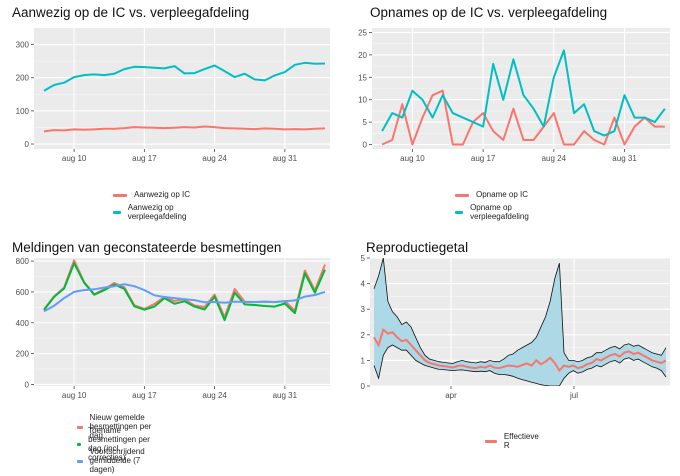  I want to click on y-tick-label: 10, so click(362, 100).